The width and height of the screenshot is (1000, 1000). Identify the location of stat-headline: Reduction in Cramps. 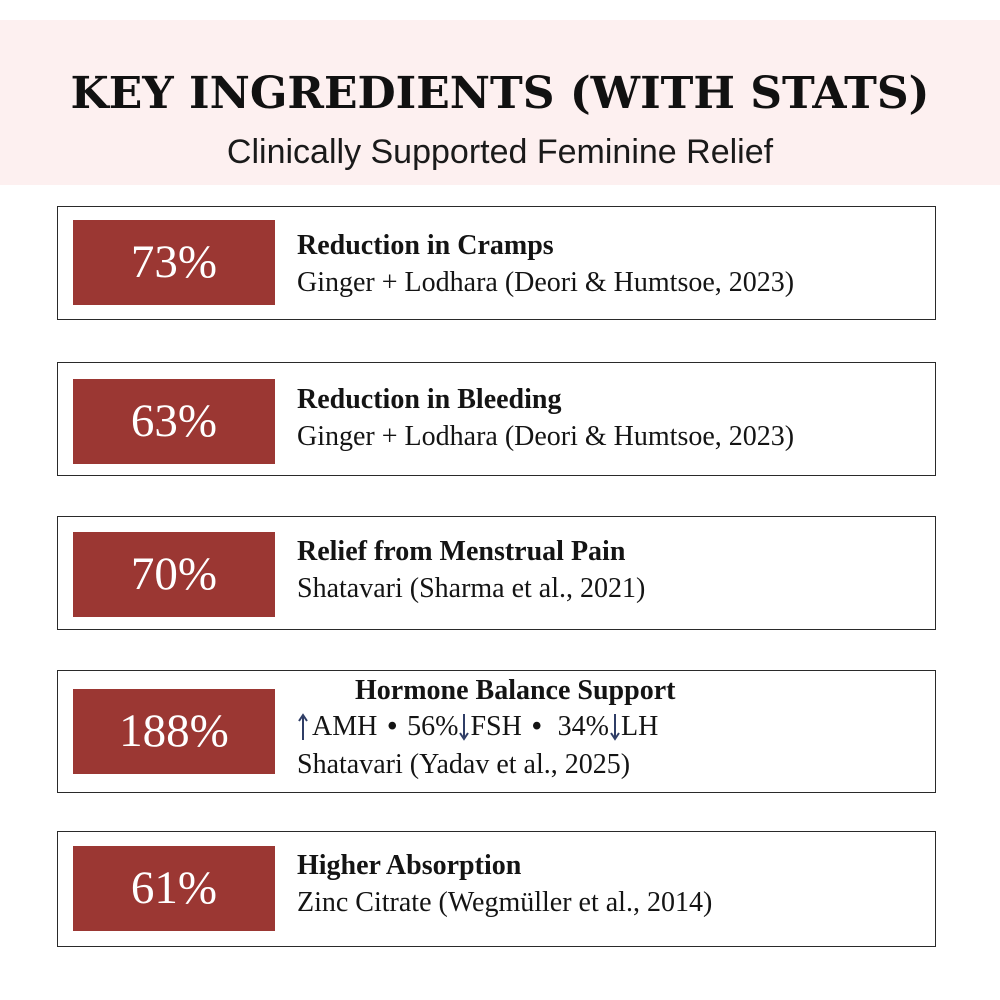
(425, 245).